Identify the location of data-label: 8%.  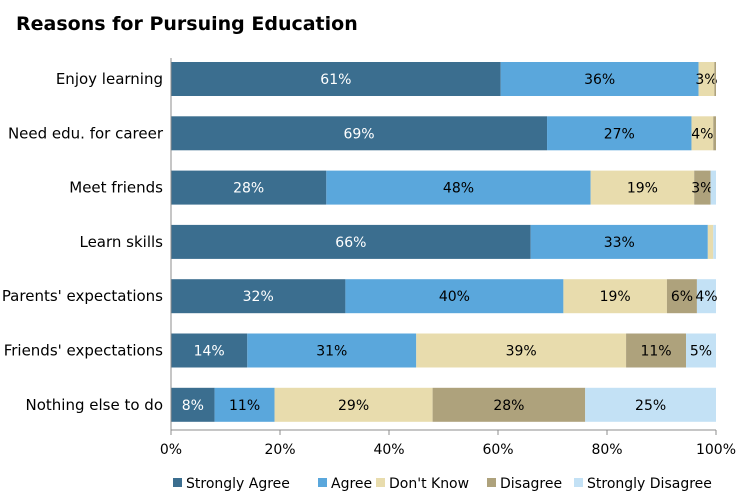
(193, 406).